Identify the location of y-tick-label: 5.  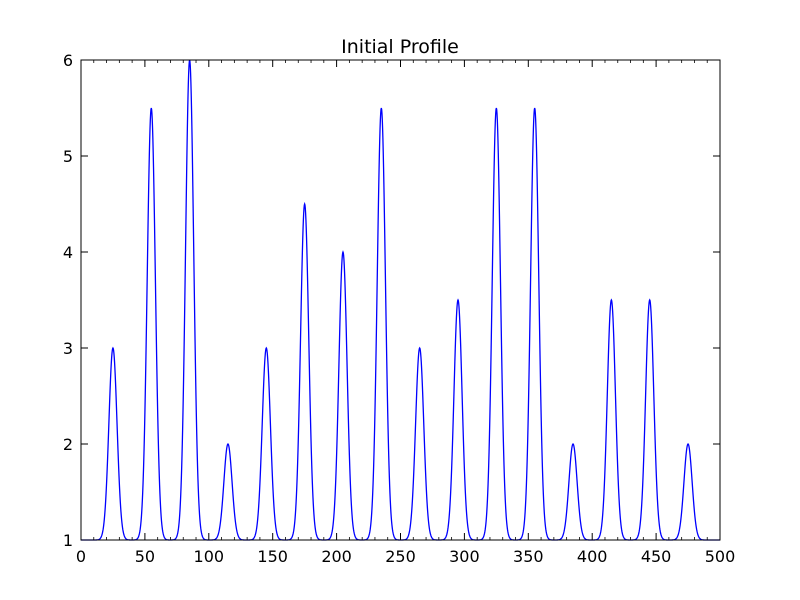
(68, 156).